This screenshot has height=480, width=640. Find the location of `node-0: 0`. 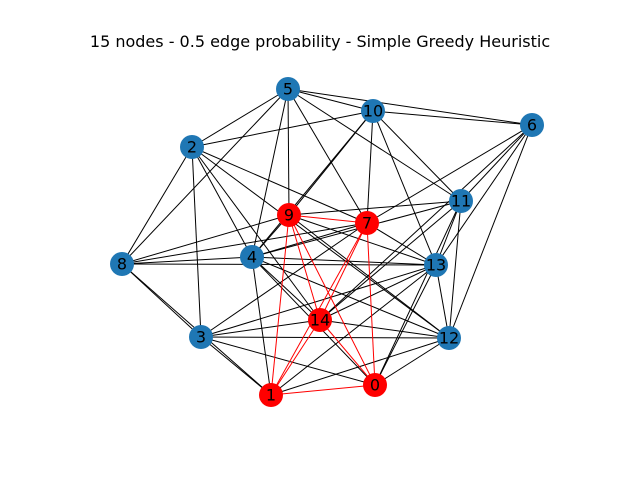

node-0: 0 is located at coordinates (375, 385).